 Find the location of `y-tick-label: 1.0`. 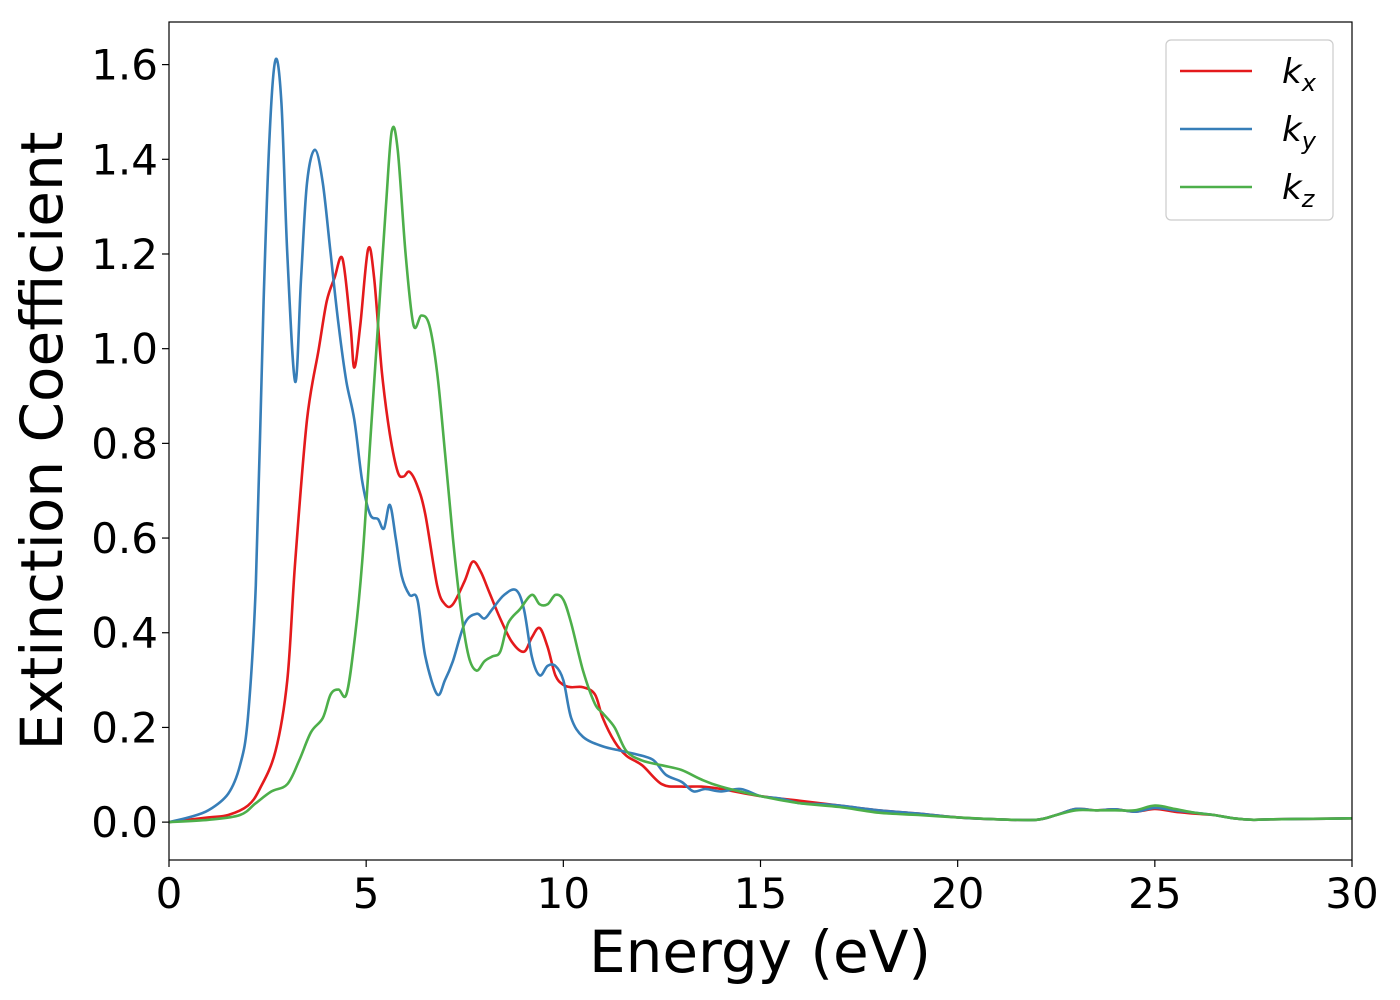

y-tick-label: 1.0 is located at coordinates (124, 349).